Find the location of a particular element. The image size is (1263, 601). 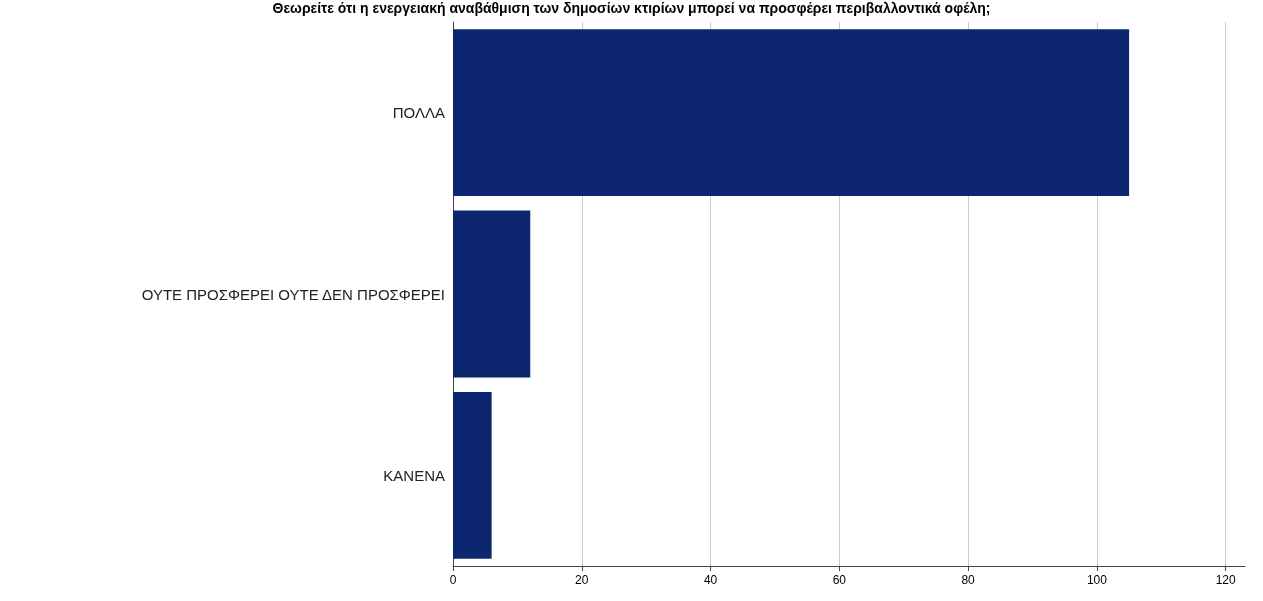

y-tick-label: ΟΥΤΕ ΠΡΟΣΦΕΡΕΙ ΟΥΤΕ ΔΕΝ ΠΡΟΣΦΕΡΕΙ is located at coordinates (293, 294).